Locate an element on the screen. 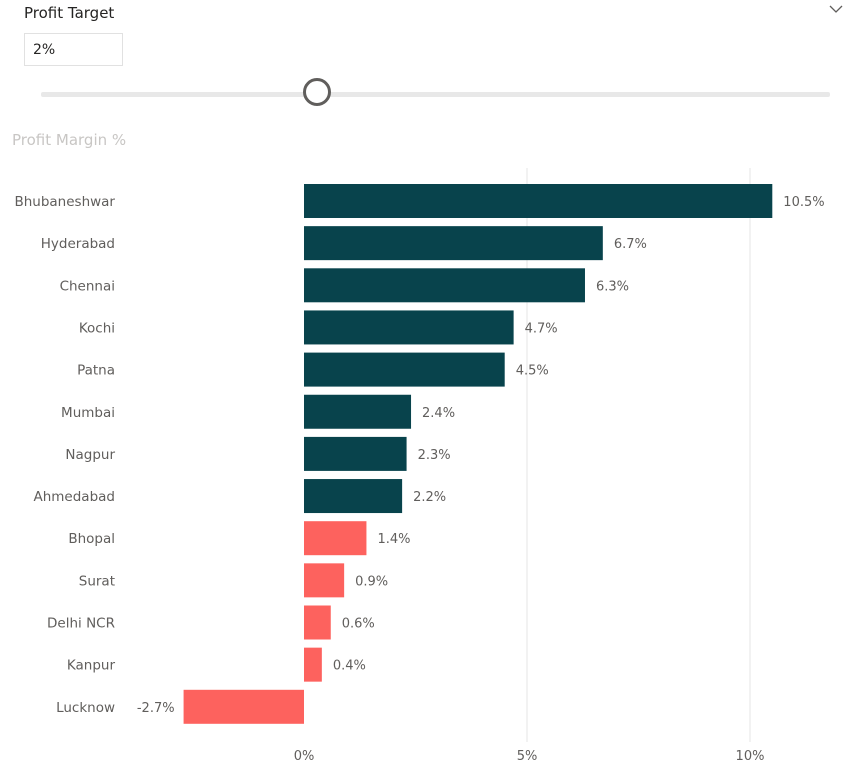 This screenshot has height=766, width=847. category-label: Mumbai is located at coordinates (88, 413).